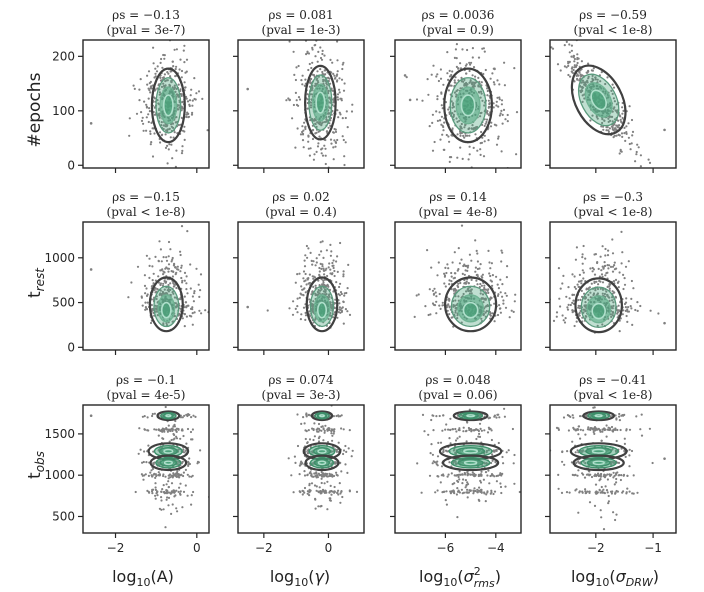  I want to click on kde-contour, so click(322, 416).